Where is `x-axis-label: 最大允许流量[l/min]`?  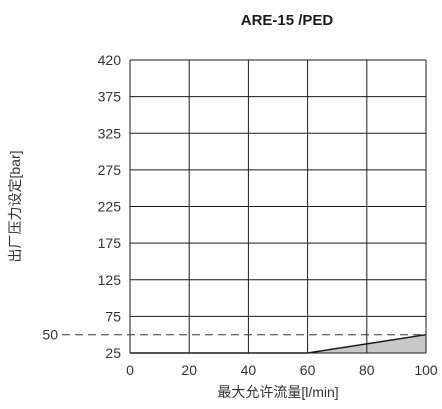 x-axis-label: 最大允许流量[l/min] is located at coordinates (277, 392).